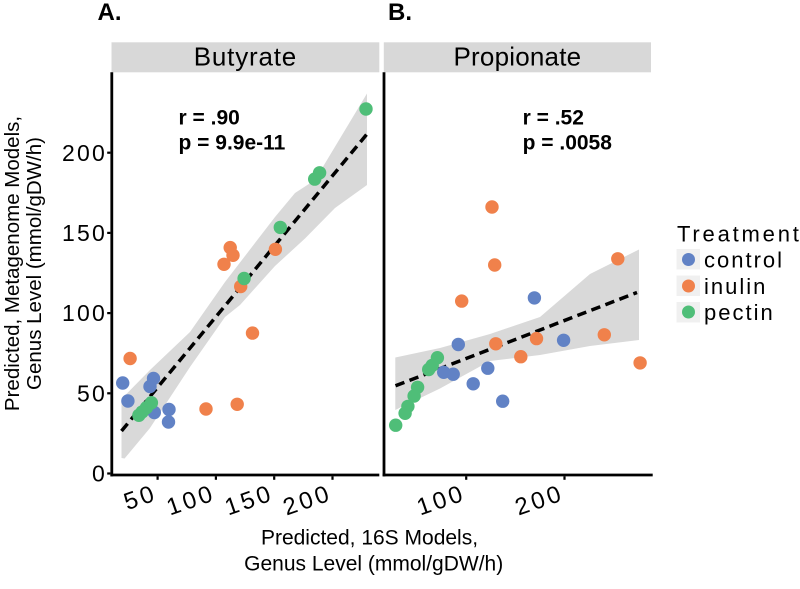  Describe the element at coordinates (568, 142) in the screenshot. I see `svg-text: p = .0058` at that location.